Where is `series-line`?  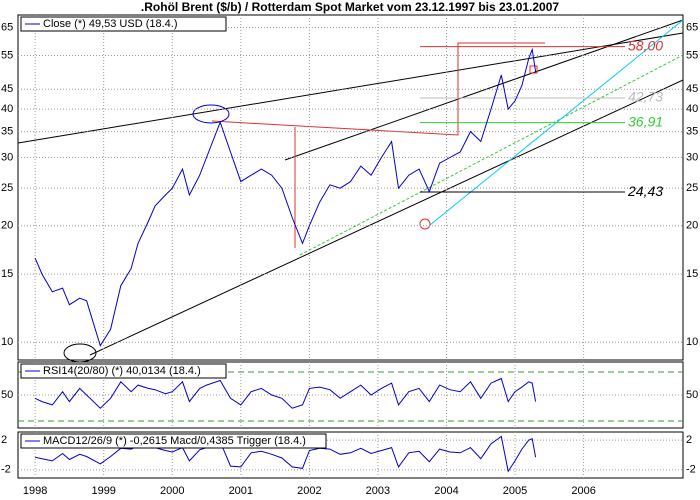
series-line is located at coordinates (285, 393).